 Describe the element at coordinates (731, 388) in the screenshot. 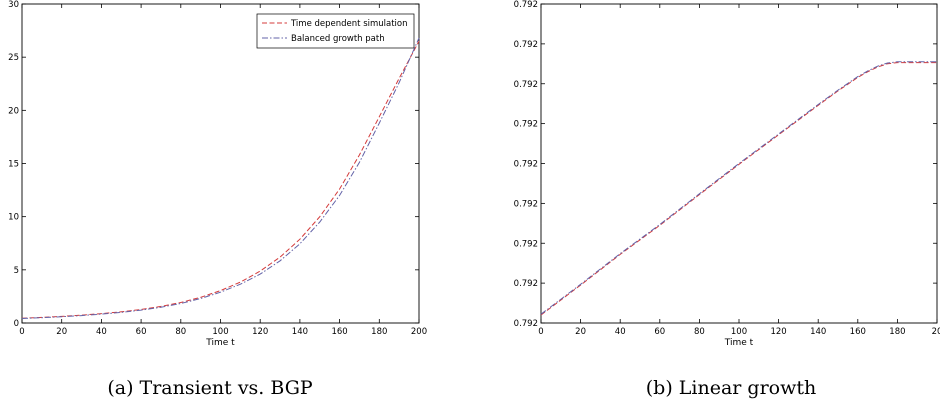

I see `caption-right: (b) Linear growth` at that location.